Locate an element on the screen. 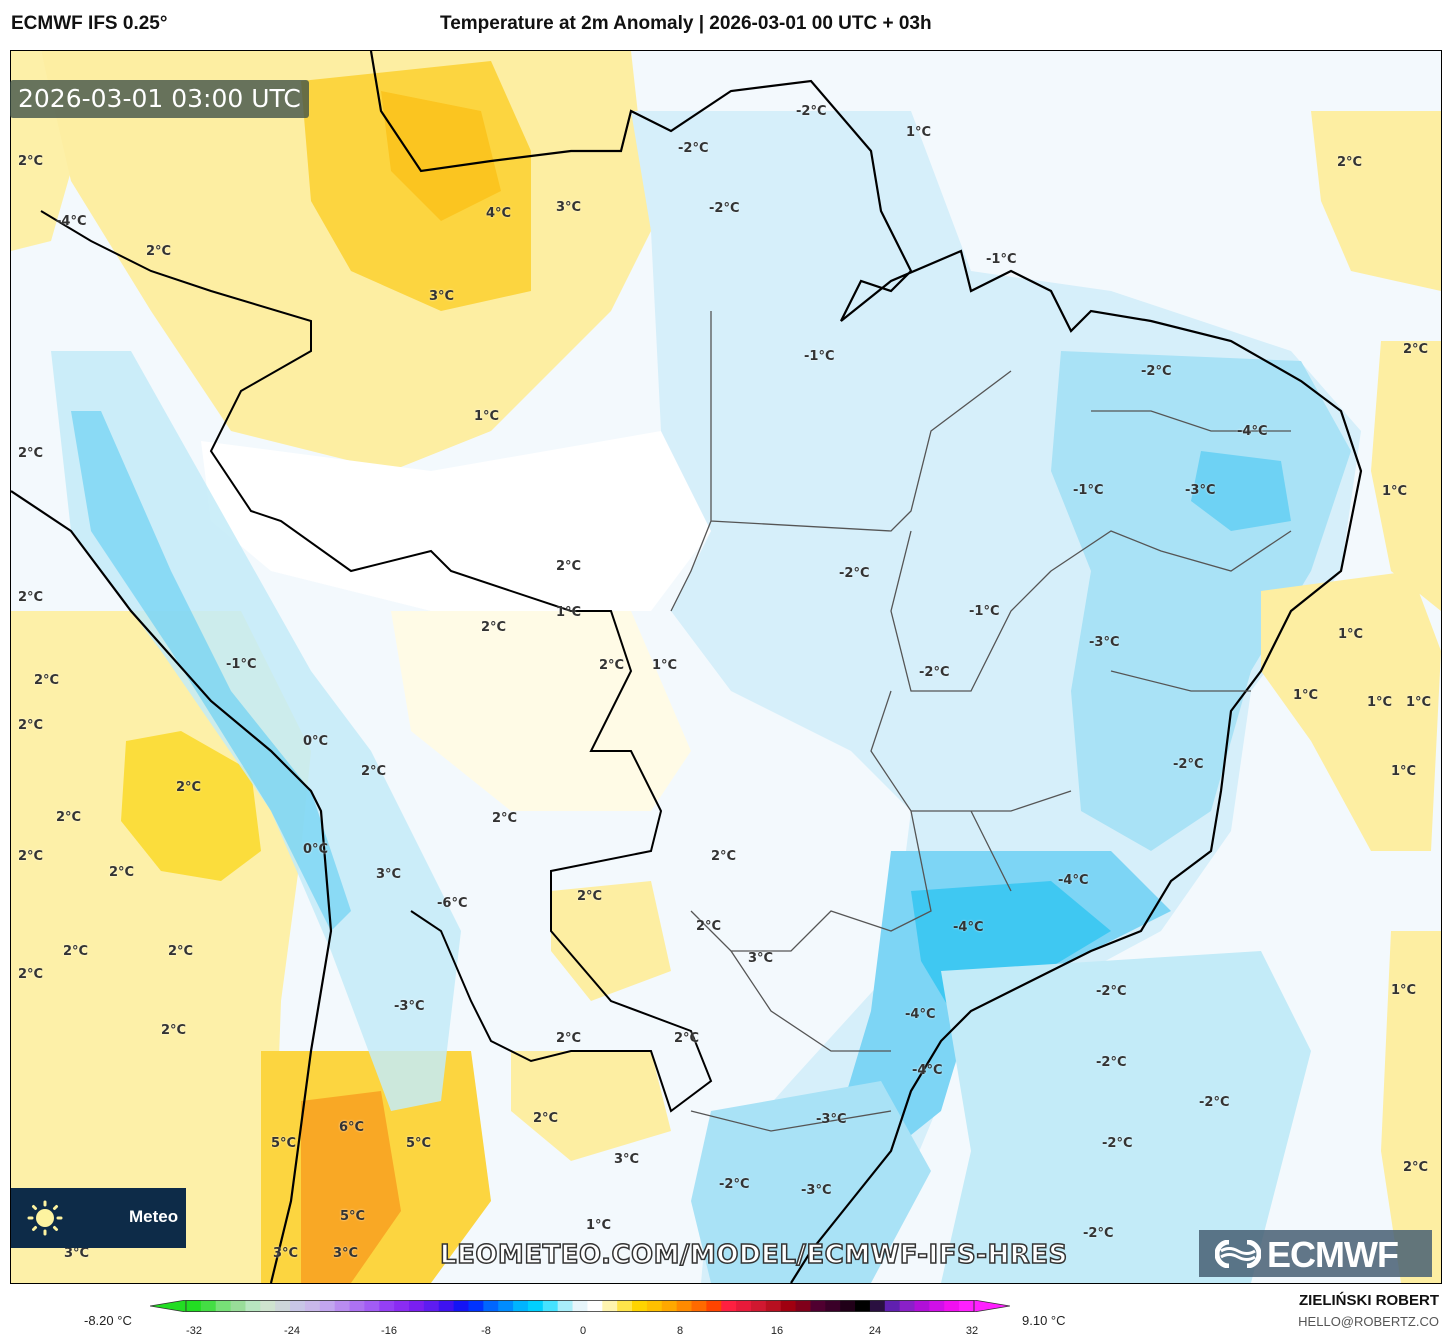  ecmwf-logo: ECMWF is located at coordinates (1315, 1253).